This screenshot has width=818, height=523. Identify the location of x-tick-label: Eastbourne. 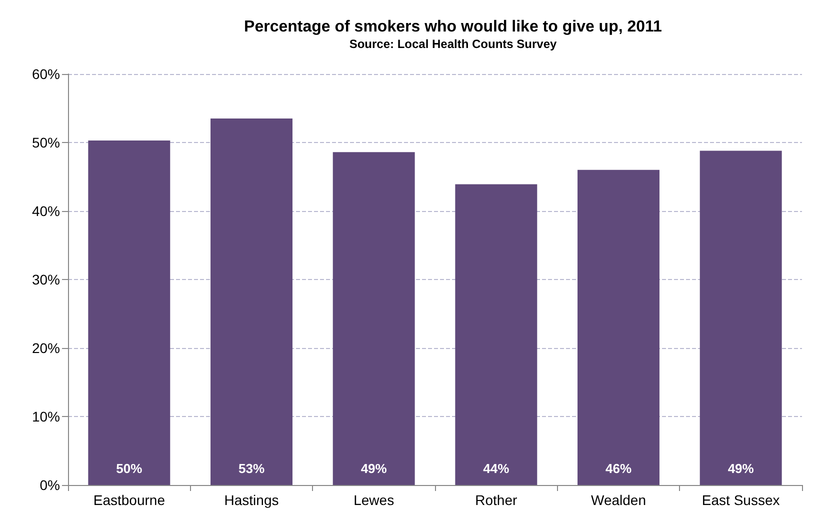
(129, 500).